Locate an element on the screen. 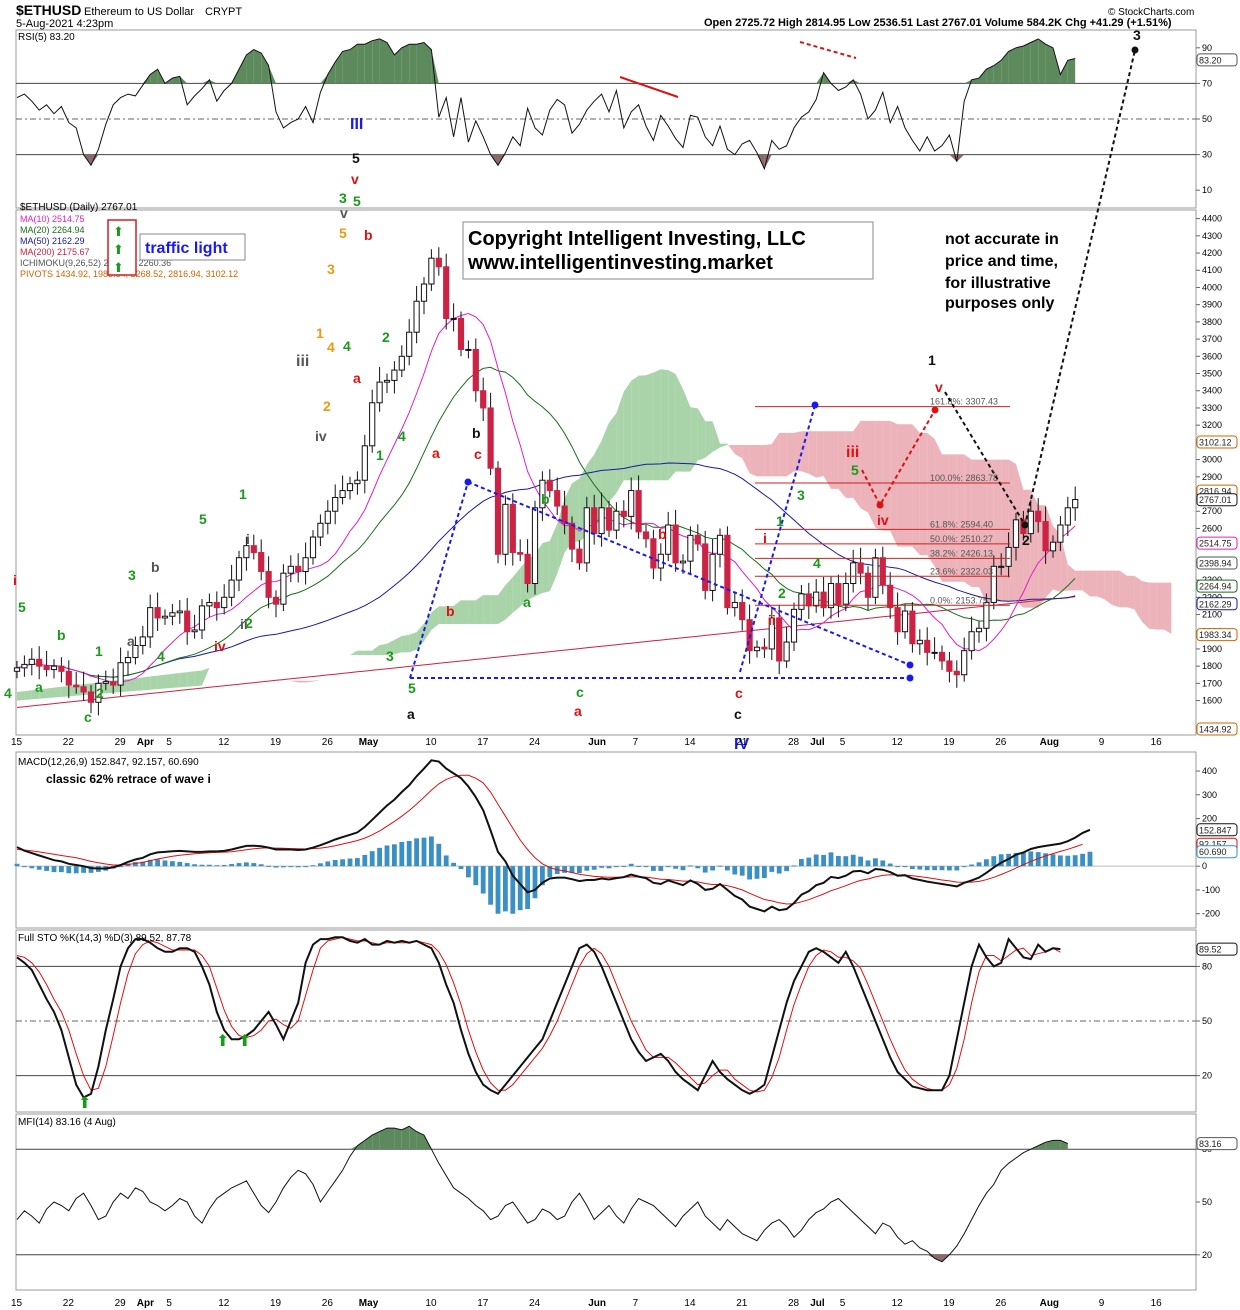  macd-panel-tick-label: 200 is located at coordinates (1209, 819).